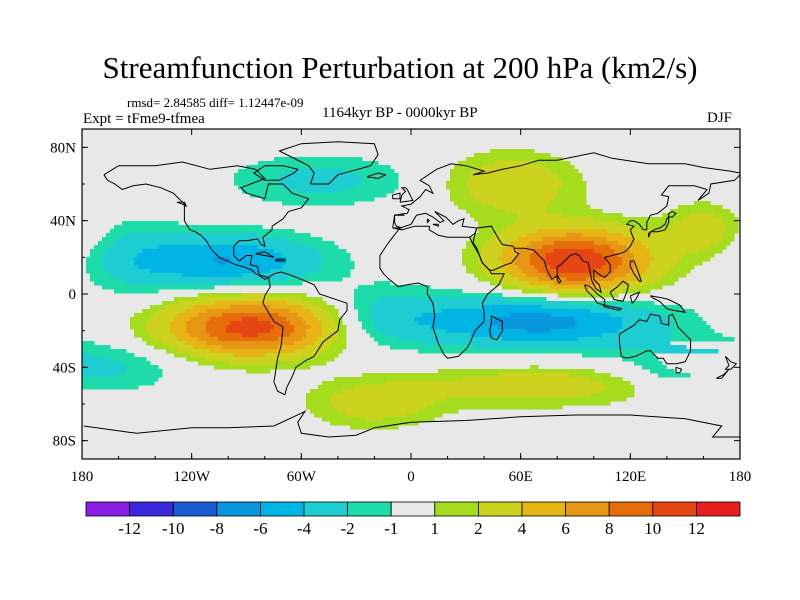  What do you see at coordinates (413, 519) in the screenshot?
I see `colorbar: -12 -10 -8 -6 -4 -2 -1 1 2 4 6 8 10 12` at bounding box center [413, 519].